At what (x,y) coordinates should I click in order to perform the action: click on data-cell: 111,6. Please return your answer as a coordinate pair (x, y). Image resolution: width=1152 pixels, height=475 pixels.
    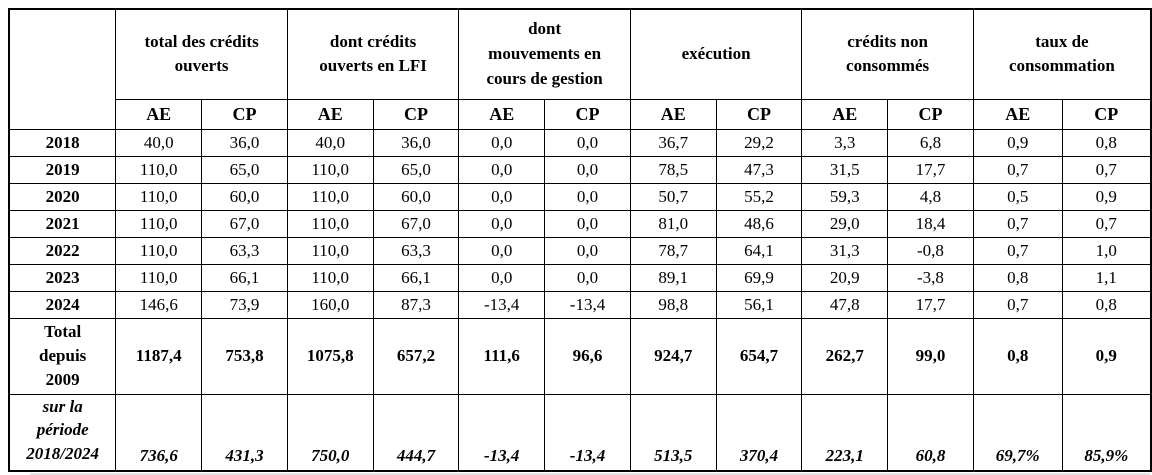
    Looking at the image, I should click on (502, 356).